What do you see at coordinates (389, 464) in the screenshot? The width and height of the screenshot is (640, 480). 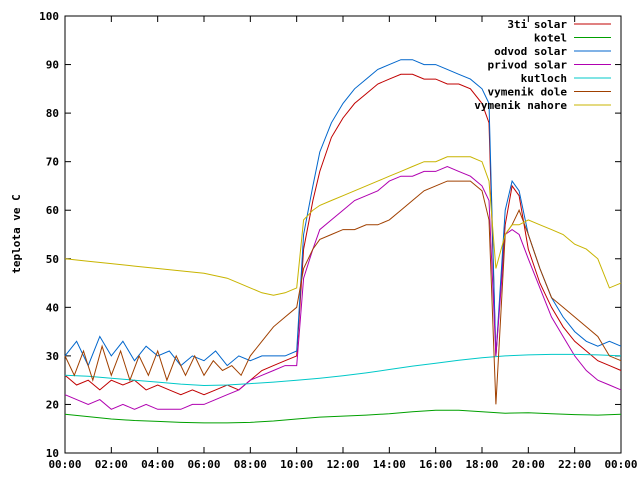 I see `x-tick-label: 14:00` at bounding box center [389, 464].